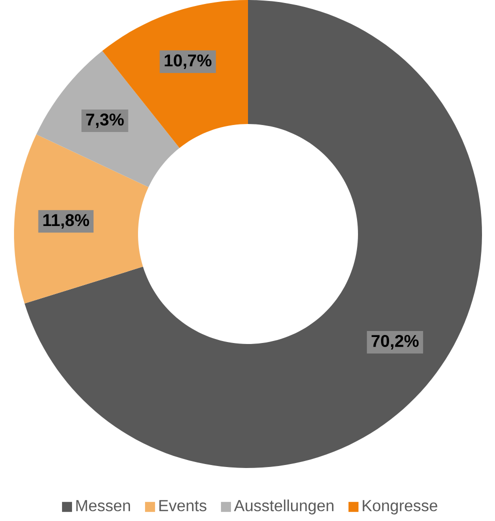 Image resolution: width=495 pixels, height=521 pixels. I want to click on legend-label: Messen, so click(103, 506).